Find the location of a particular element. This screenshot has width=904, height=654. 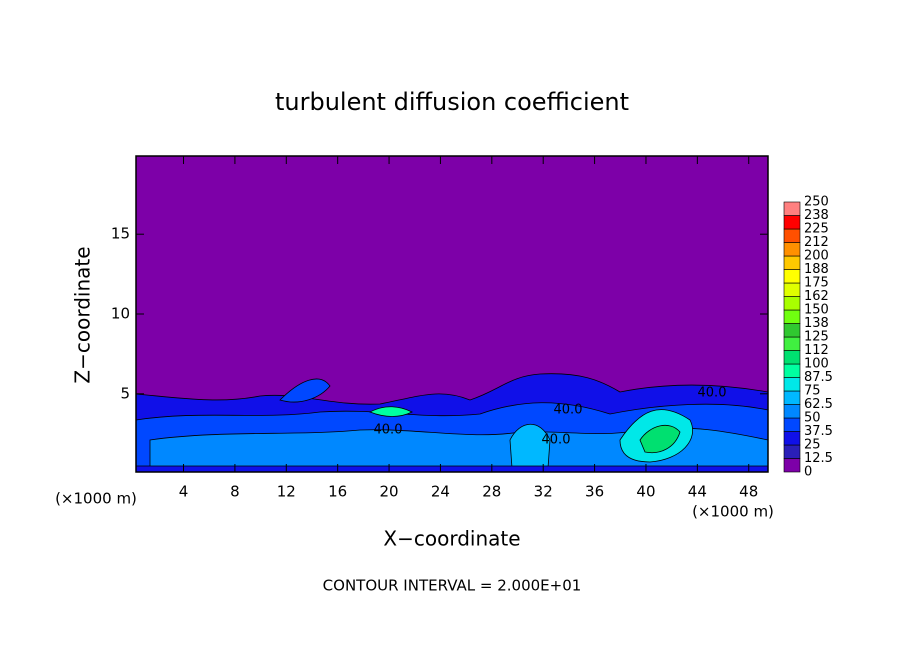

y-tick-label: 5 is located at coordinates (125, 393).